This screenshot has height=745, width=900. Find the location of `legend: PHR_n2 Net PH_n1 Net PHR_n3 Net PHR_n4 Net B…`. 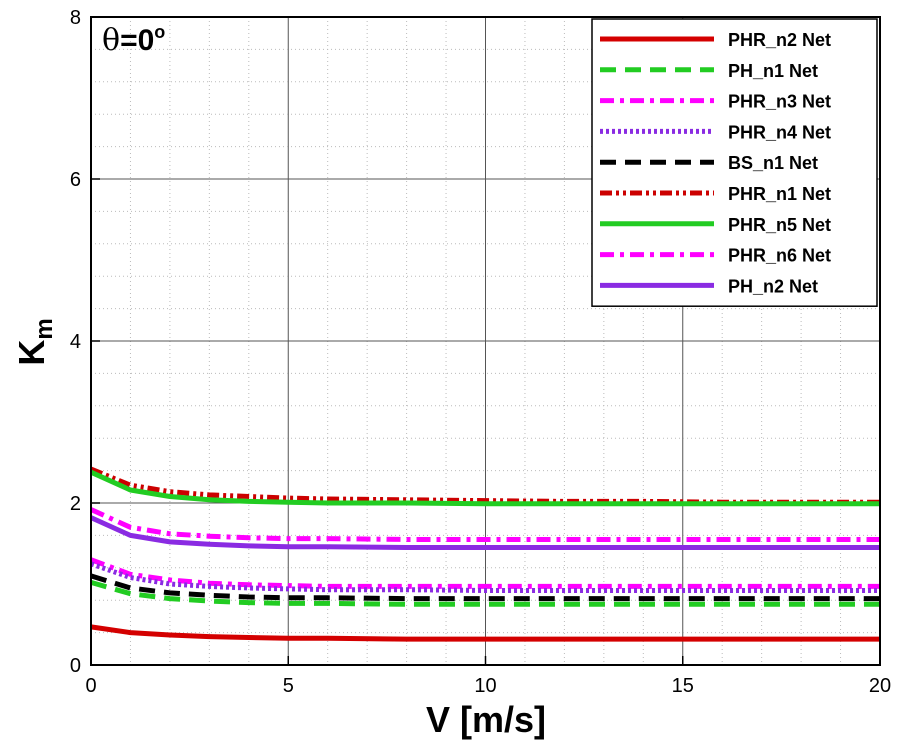

legend: PHR_n2 Net PH_n1 Net PHR_n3 Net PHR_n4 Net B… is located at coordinates (734, 162).